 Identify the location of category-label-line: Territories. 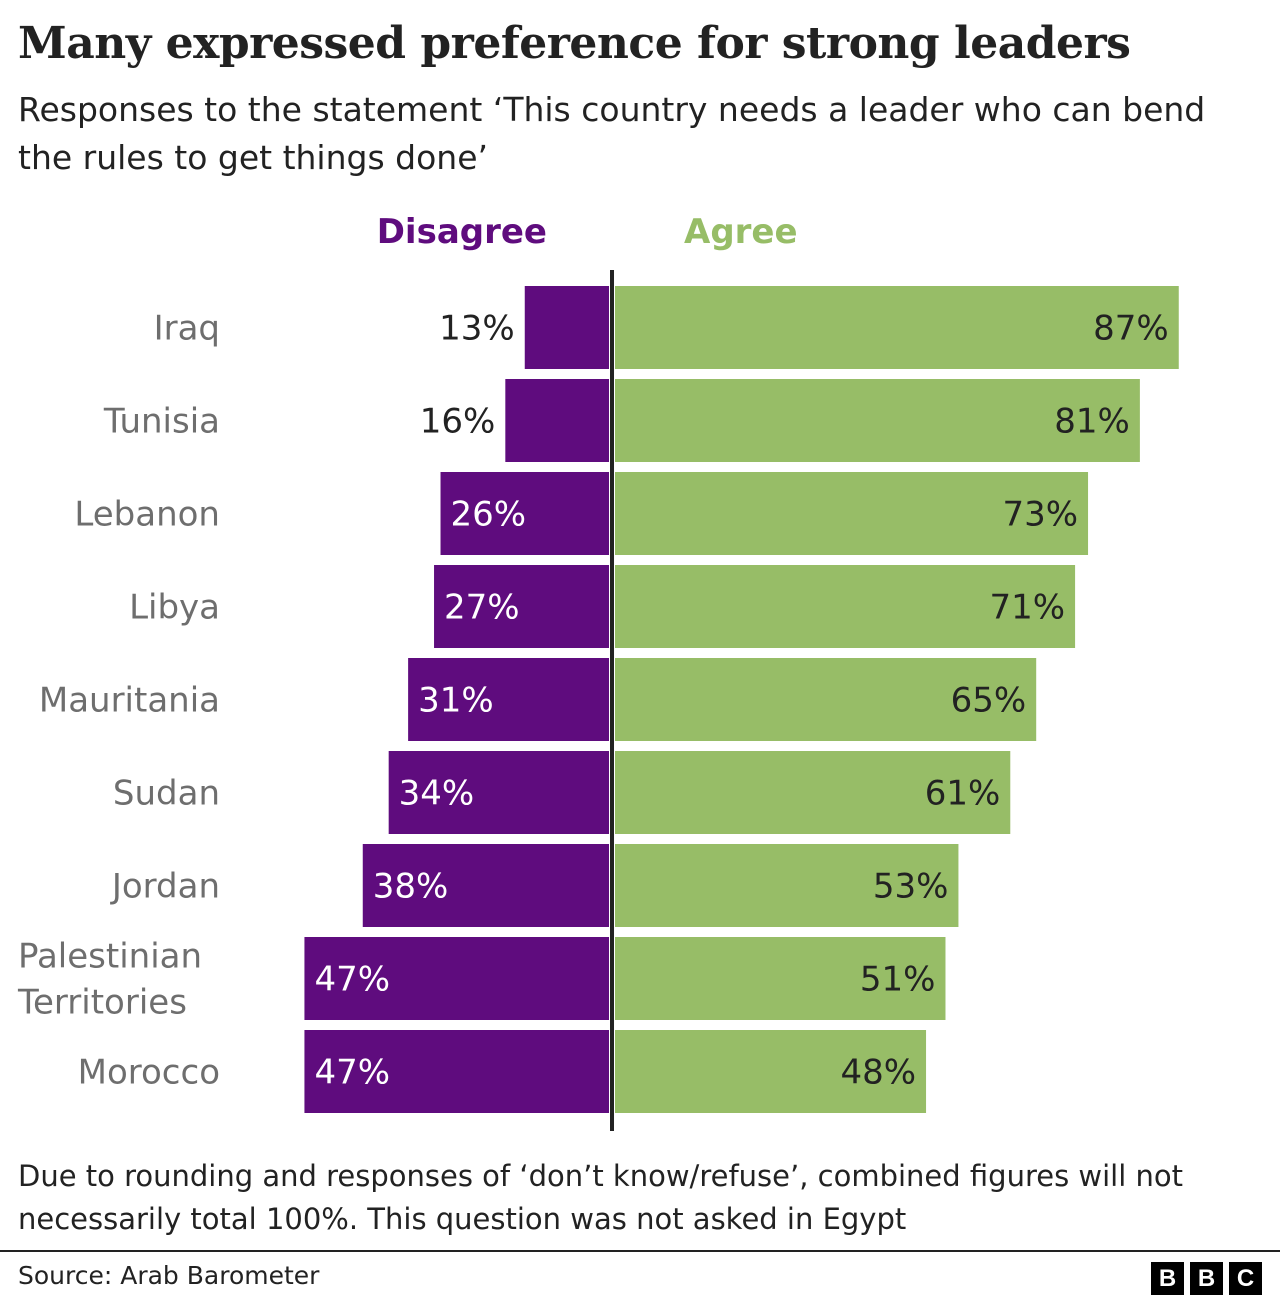
(102, 1003).